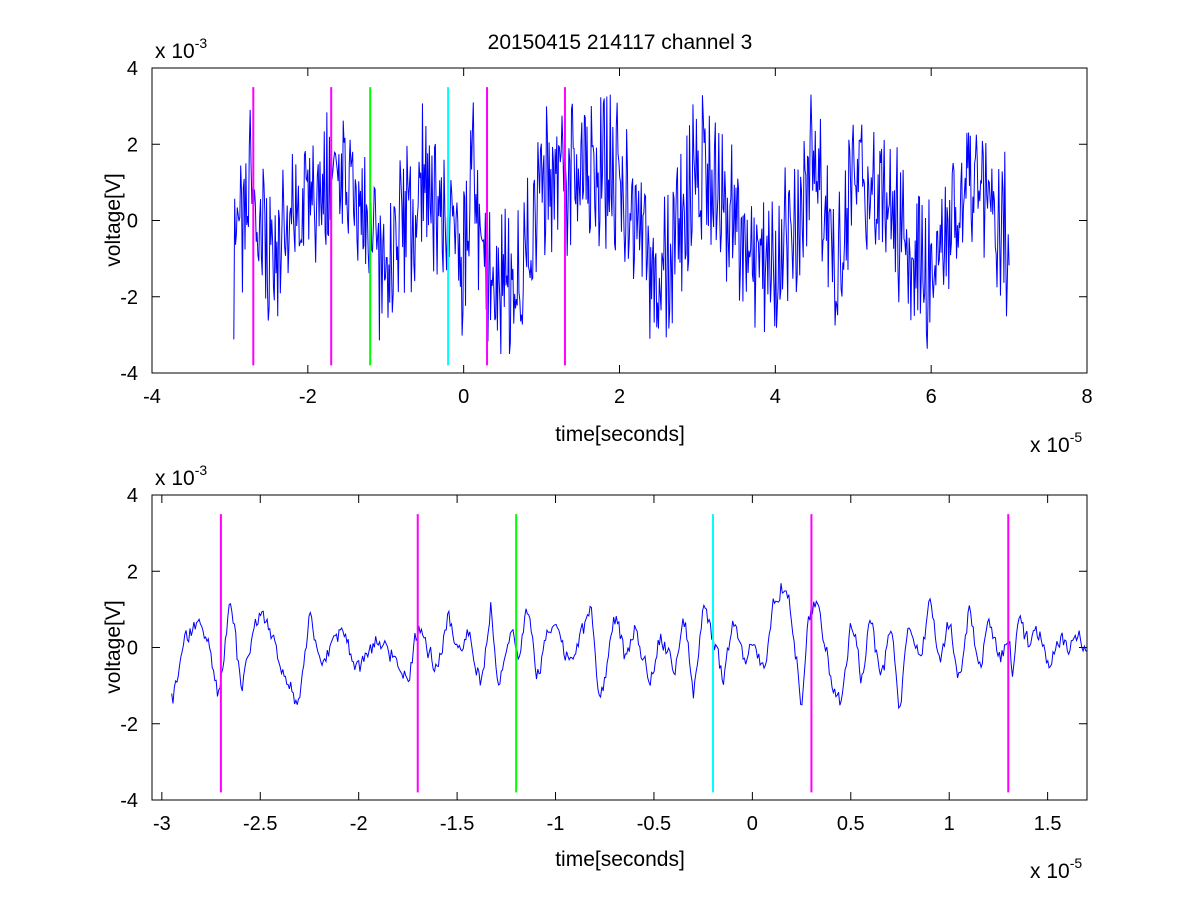 The height and width of the screenshot is (901, 1200). Describe the element at coordinates (132, 649) in the screenshot. I see `bottom-y-tick-label: 0` at that location.